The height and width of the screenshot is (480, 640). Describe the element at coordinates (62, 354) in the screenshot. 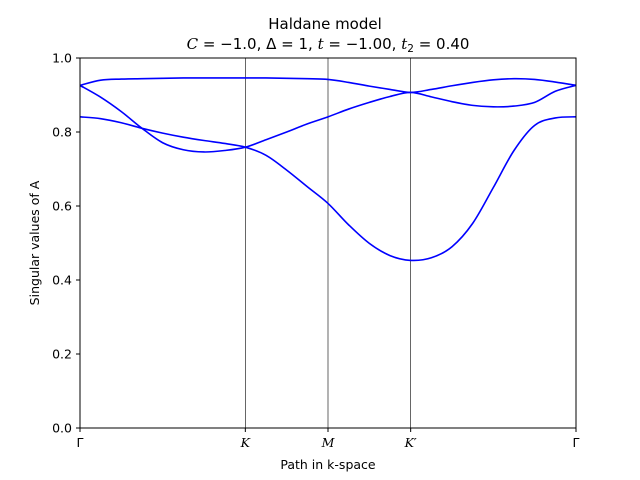

I see `y-tick-label: 0.2` at that location.